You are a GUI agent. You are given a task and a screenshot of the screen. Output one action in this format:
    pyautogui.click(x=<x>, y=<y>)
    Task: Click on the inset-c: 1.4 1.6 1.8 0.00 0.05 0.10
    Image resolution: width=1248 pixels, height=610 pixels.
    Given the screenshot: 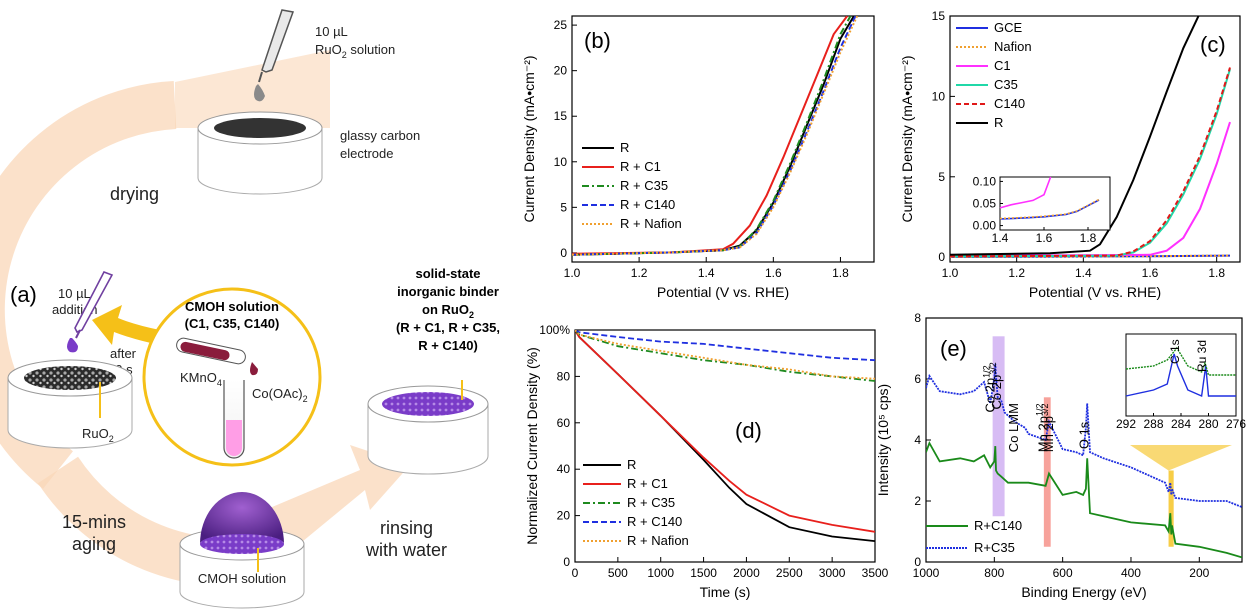 What is the action you would take?
    pyautogui.click(x=1042, y=209)
    